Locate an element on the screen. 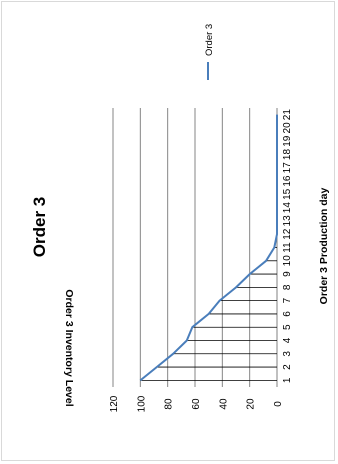 The height and width of the screenshot is (464, 338). drop-lines is located at coordinates (208, 314).